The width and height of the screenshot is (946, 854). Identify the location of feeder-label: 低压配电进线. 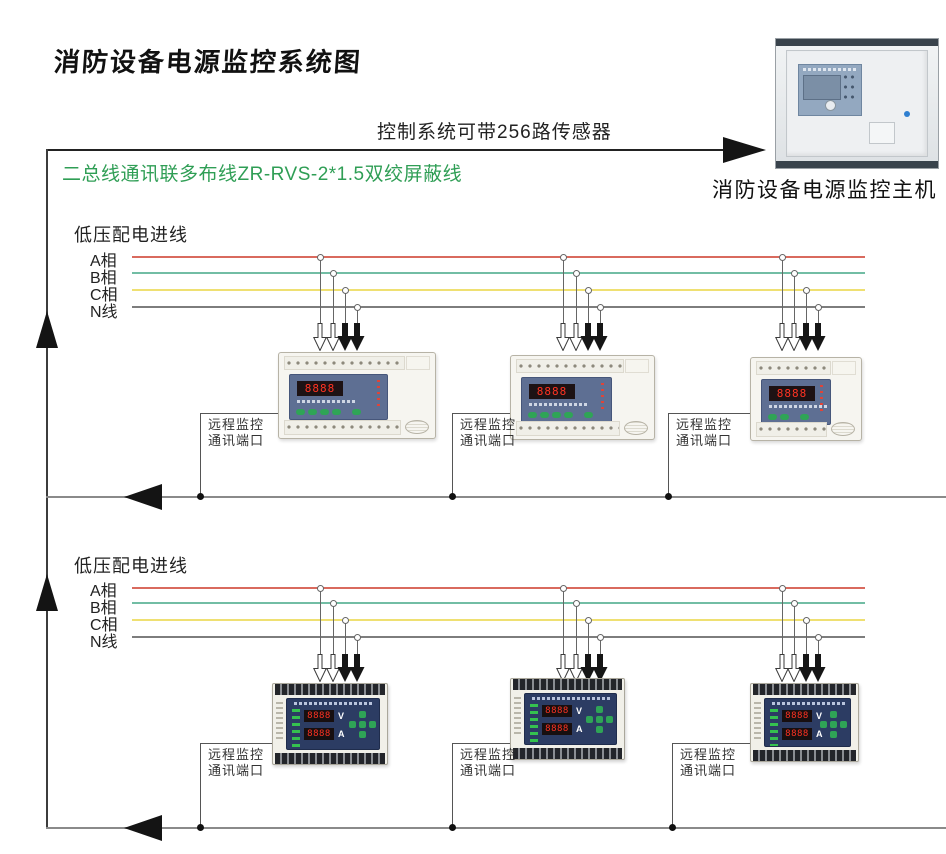
(131, 566).